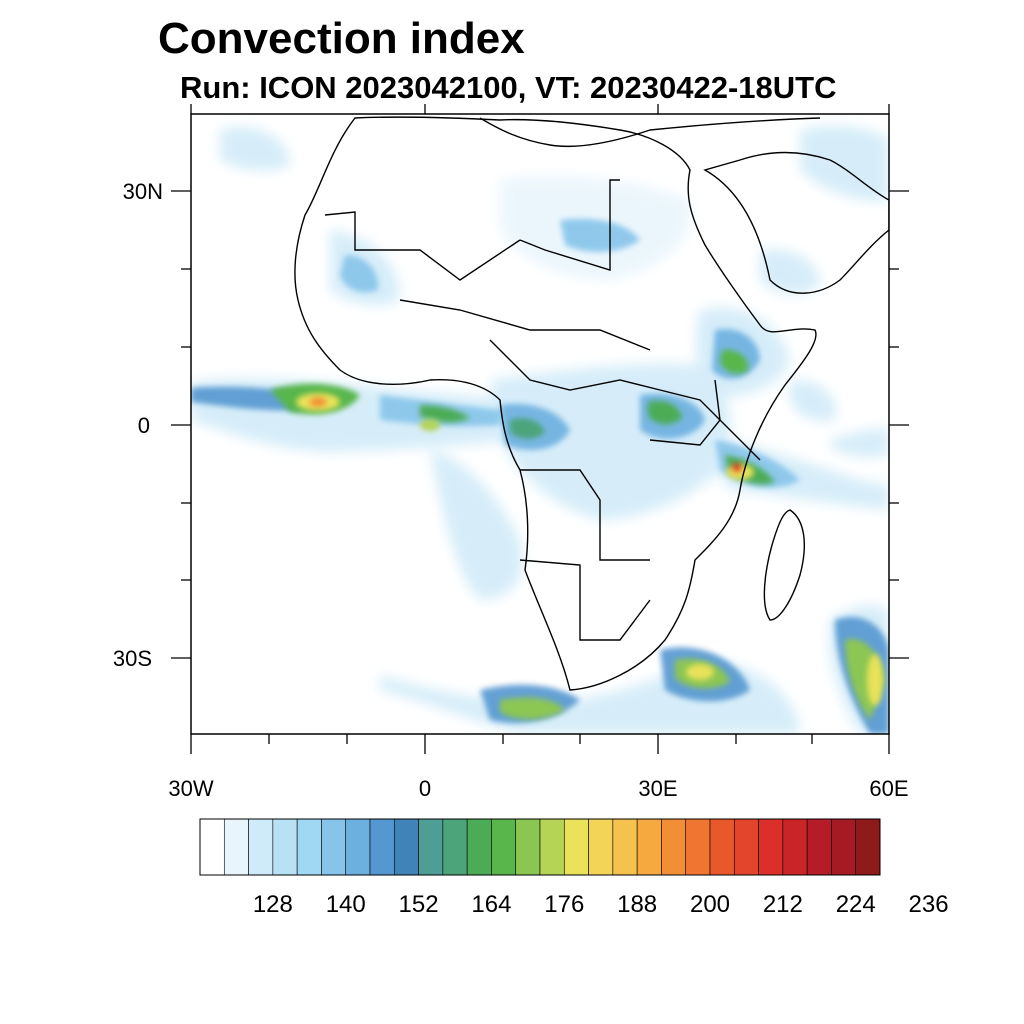 The image size is (1024, 1024). I want to click on colorbar: 128 140 152 164 176 188 200 212 224 236, so click(574, 868).